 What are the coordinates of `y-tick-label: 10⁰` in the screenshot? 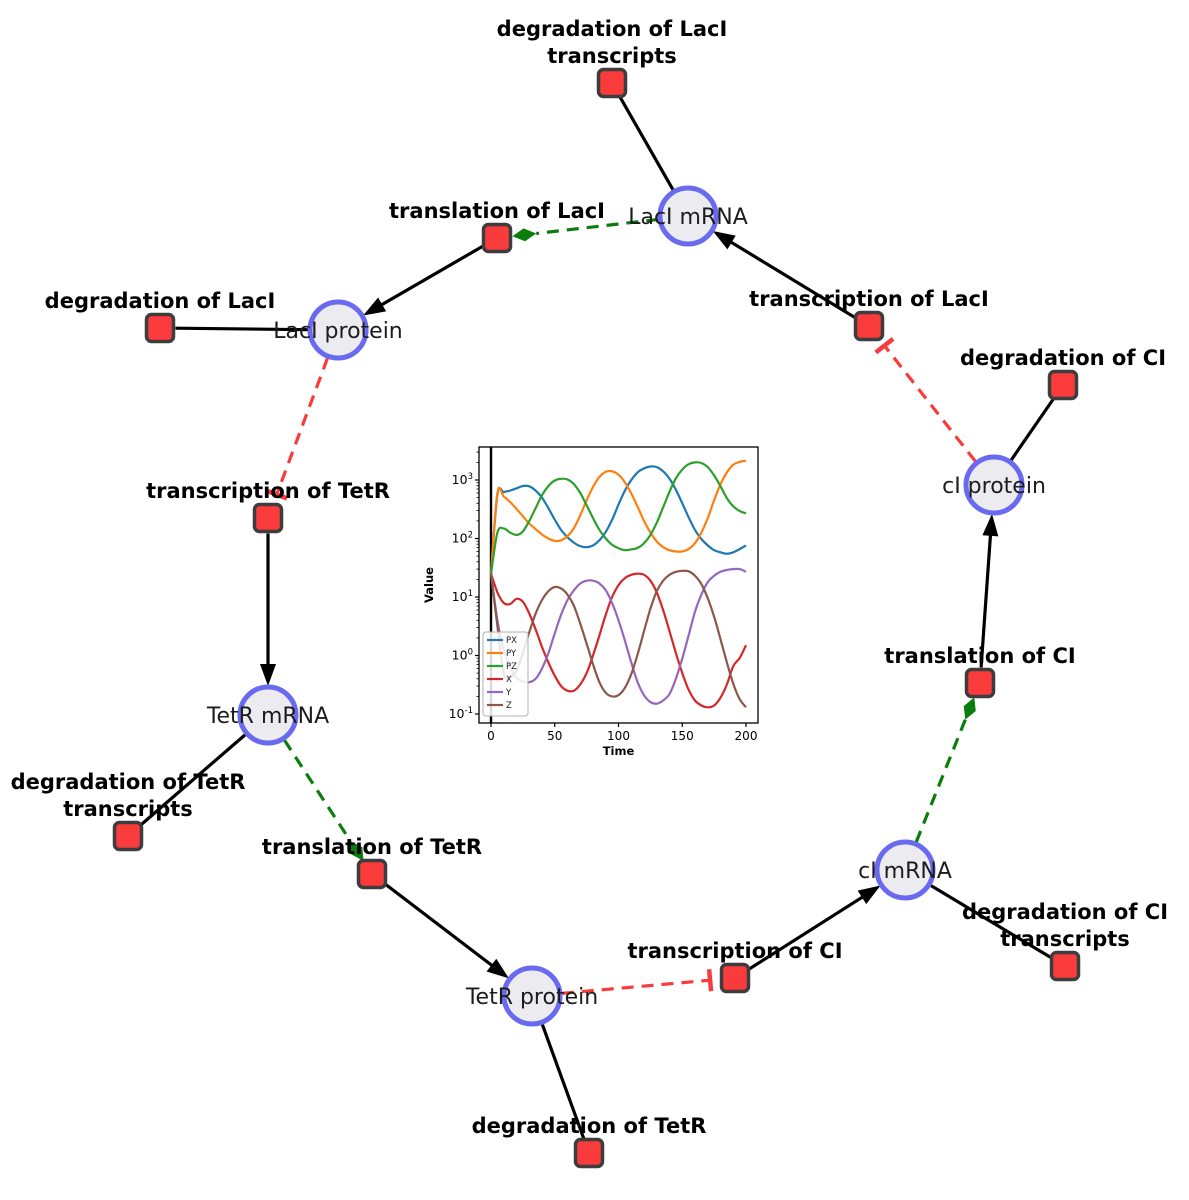 It's located at (462, 655).